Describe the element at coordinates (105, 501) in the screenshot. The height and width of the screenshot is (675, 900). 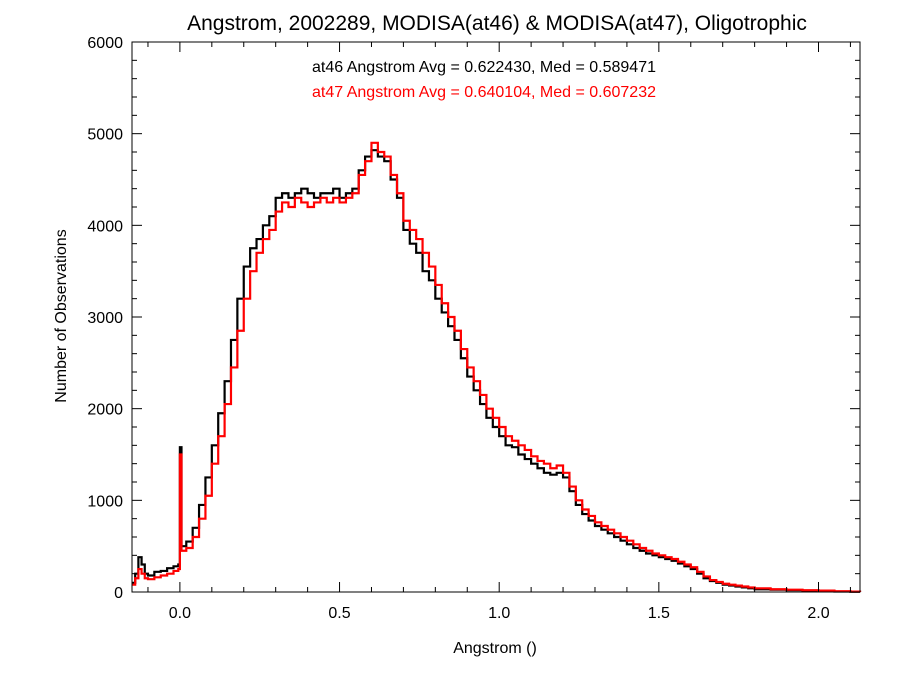
I see `y-tick-label: 1000` at that location.